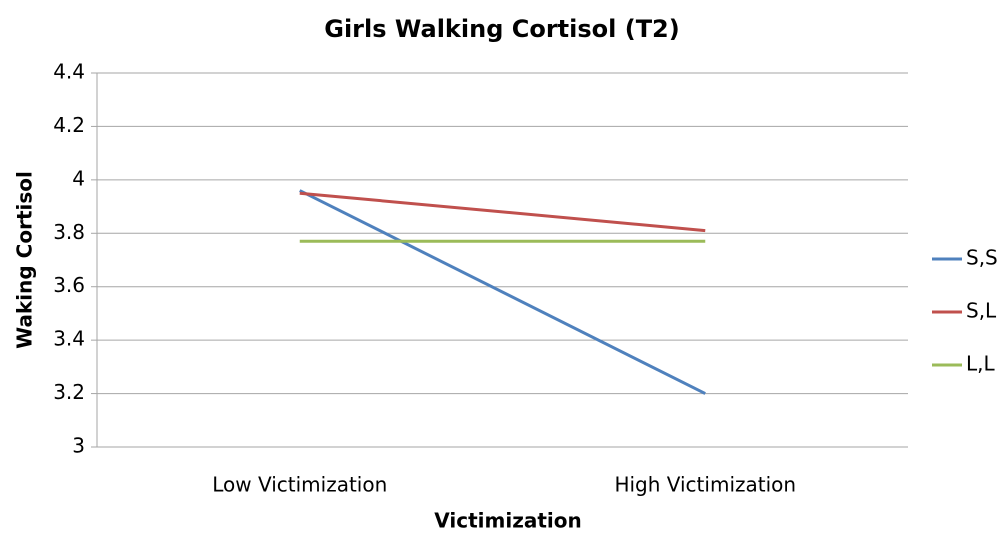 The width and height of the screenshot is (1003, 538). What do you see at coordinates (78, 446) in the screenshot?
I see `y-tick-label: 3` at bounding box center [78, 446].